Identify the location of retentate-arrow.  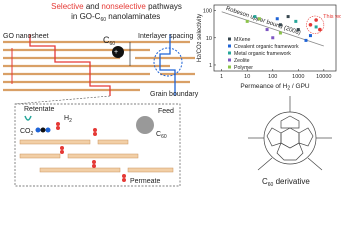
(28, 118).